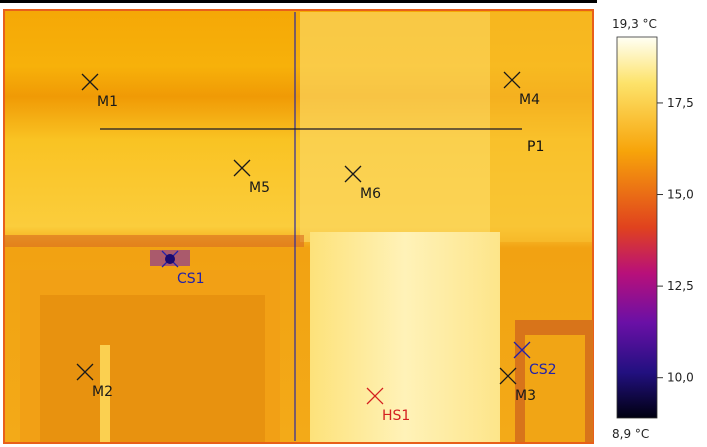 The image size is (707, 447). What do you see at coordinates (251, 177) in the screenshot?
I see `marker: M5` at bounding box center [251, 177].